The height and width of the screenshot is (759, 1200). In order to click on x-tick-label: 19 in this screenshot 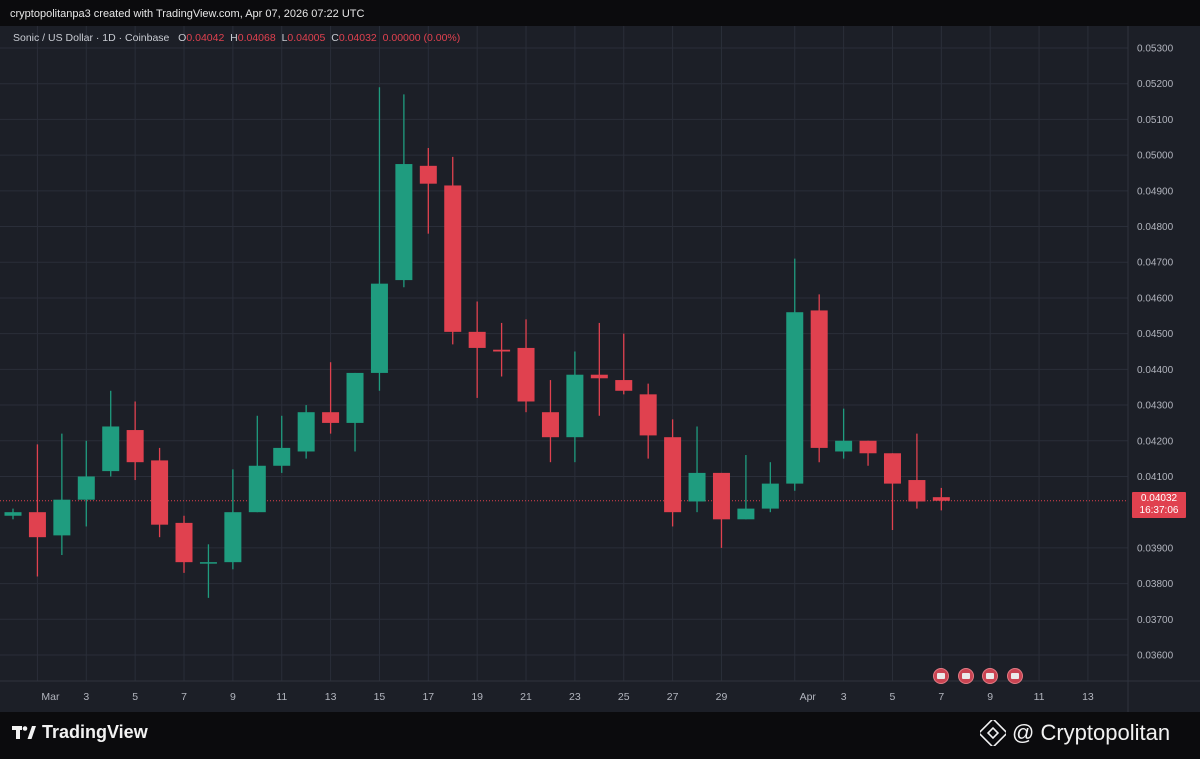, I will do `click(477, 697)`.